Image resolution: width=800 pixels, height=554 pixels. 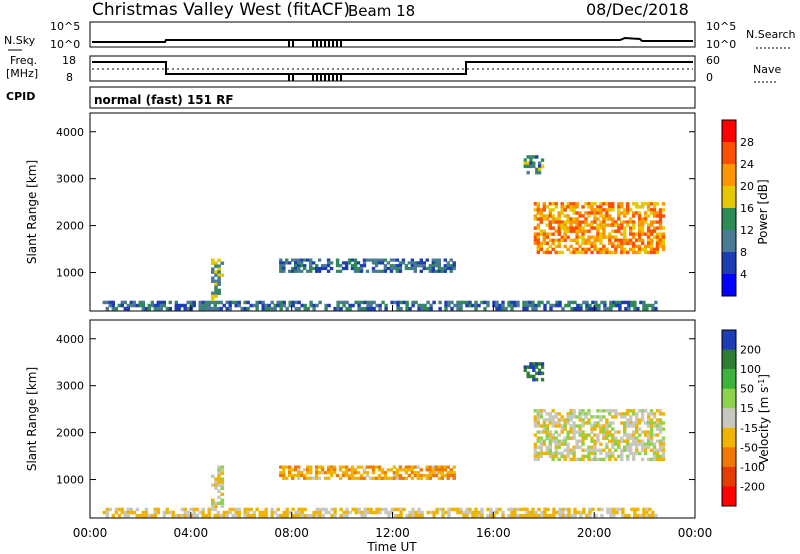 I want to click on colorbar-frame, so click(x=729, y=418).